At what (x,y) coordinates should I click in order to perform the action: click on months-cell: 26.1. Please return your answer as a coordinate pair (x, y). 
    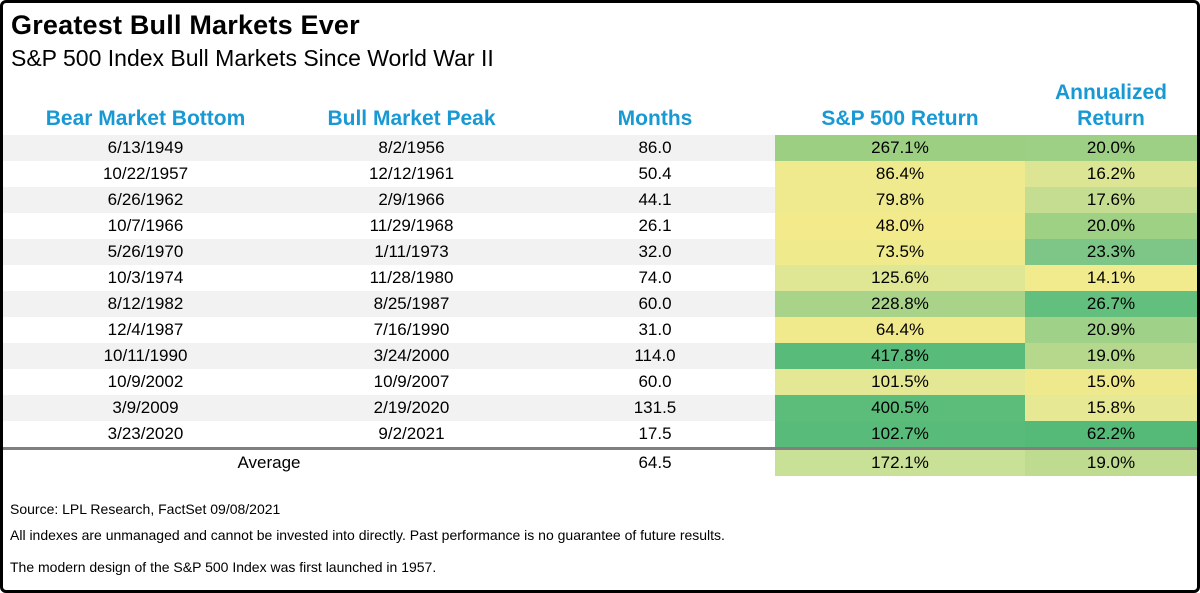
    Looking at the image, I should click on (655, 225).